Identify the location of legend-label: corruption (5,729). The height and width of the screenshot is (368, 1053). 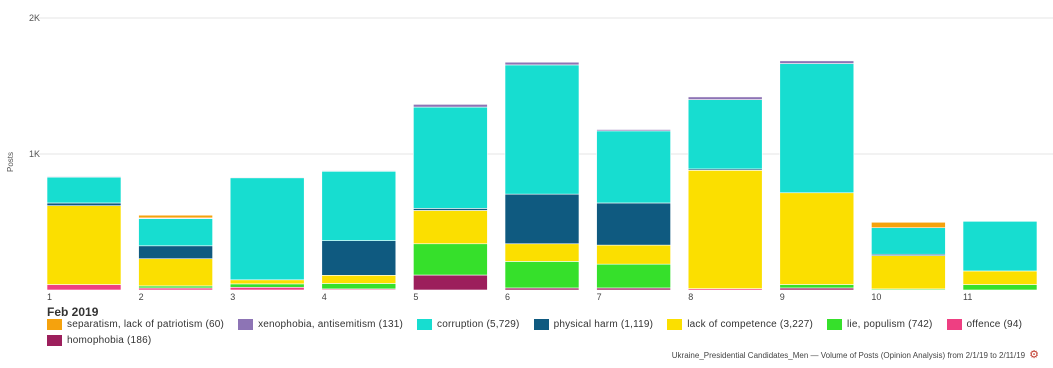
(478, 324).